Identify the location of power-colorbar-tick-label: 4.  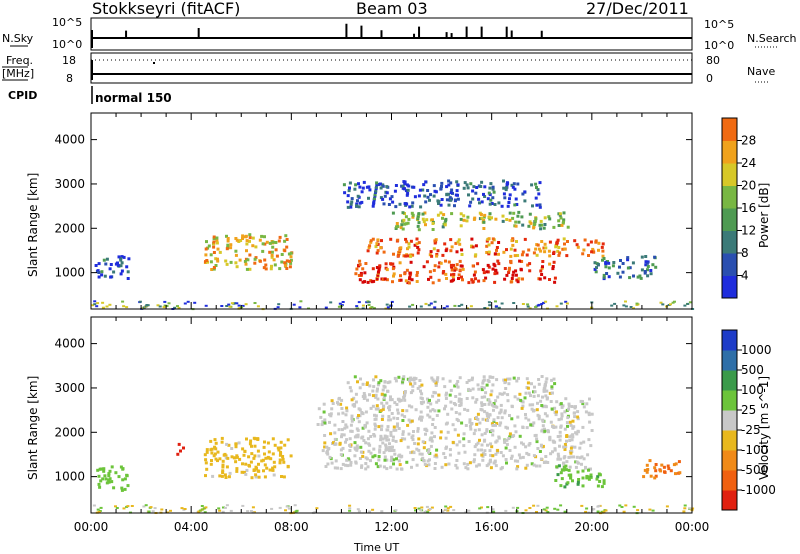
(745, 276).